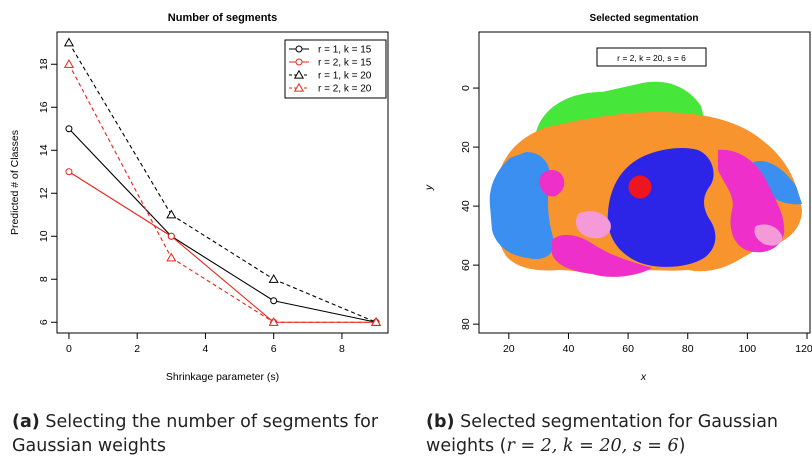  Describe the element at coordinates (602, 255) in the screenshot. I see `segment-magenta-bottom` at that location.